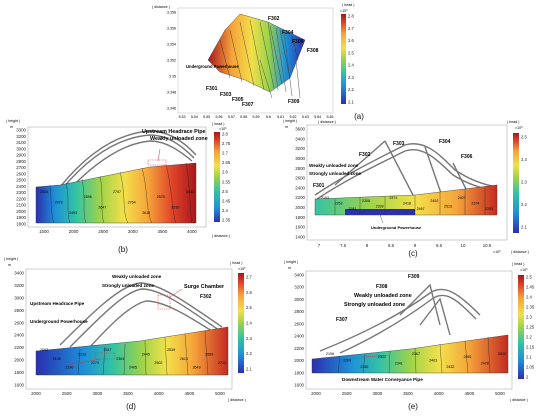 The height and width of the screenshot is (418, 550). I want to click on x-tick: 5.65, so click(330, 117).